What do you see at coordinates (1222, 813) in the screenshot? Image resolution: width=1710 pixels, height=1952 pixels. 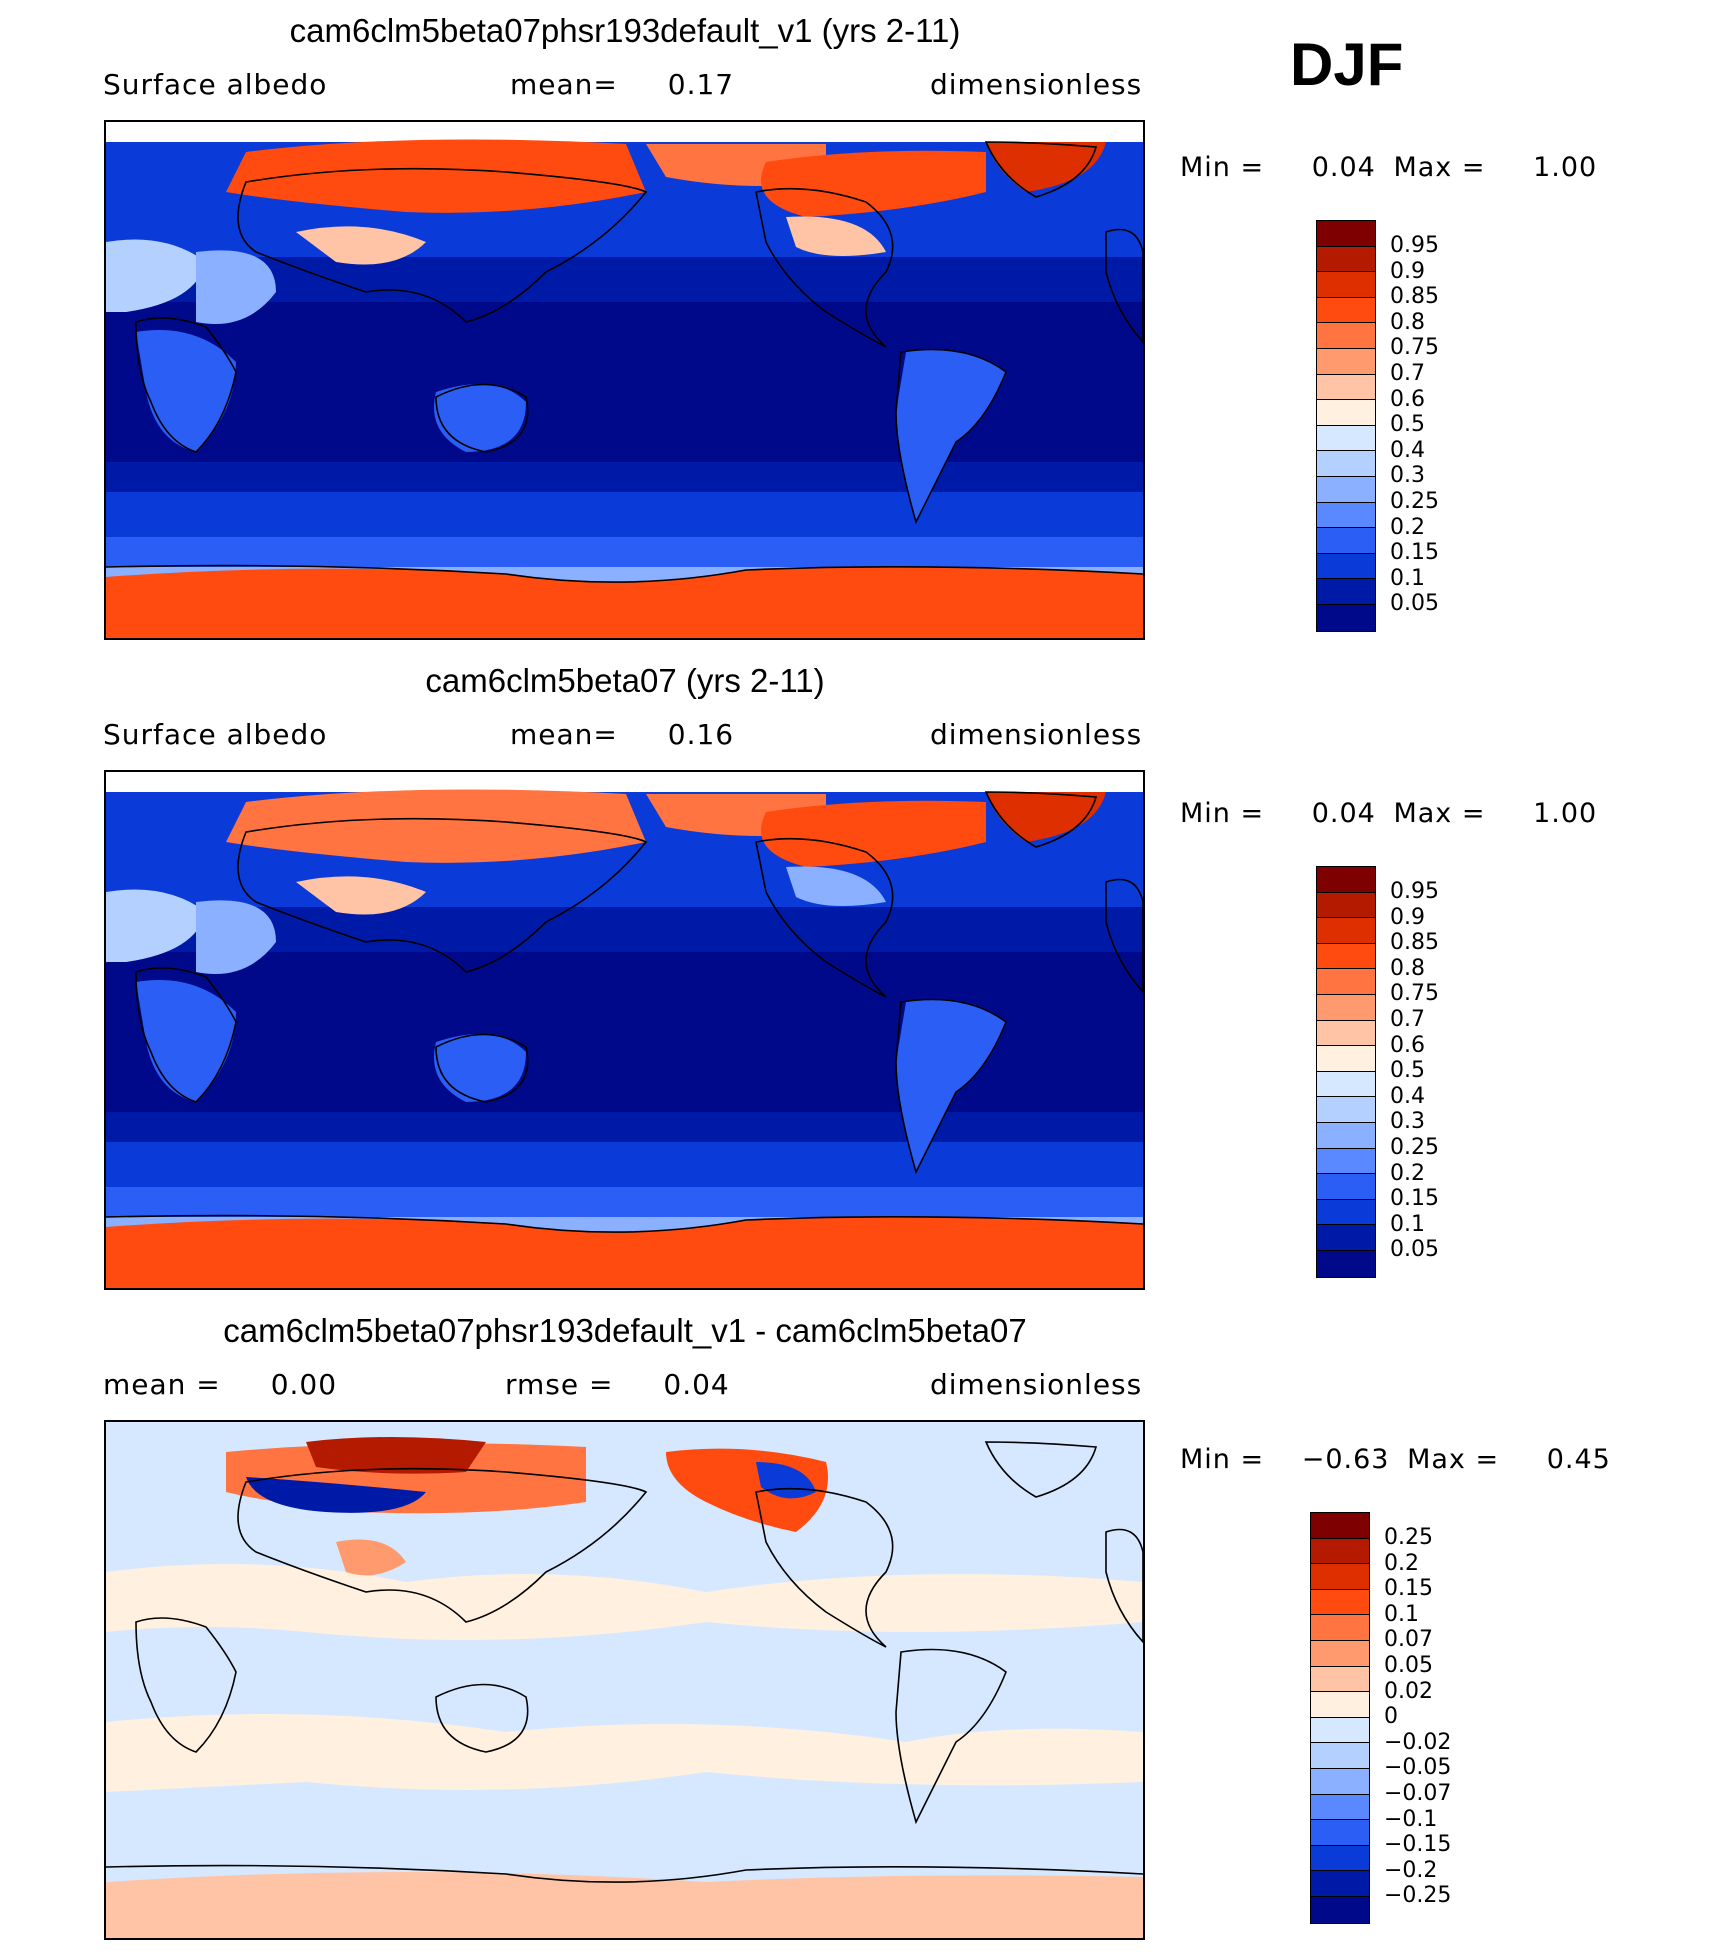 I see `panel-2-min-label: Min =` at bounding box center [1222, 813].